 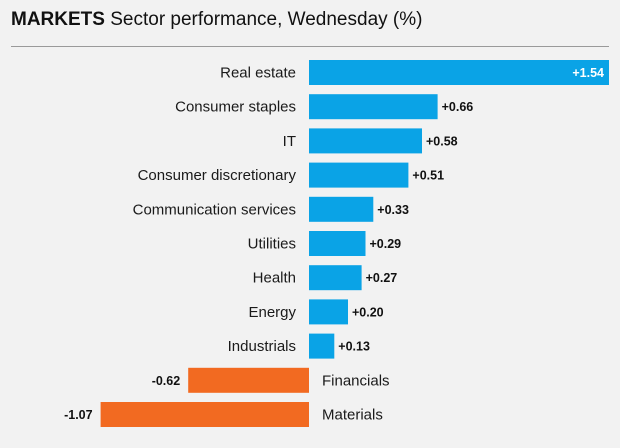 I want to click on category-label-energy: Energy, so click(x=272, y=312).